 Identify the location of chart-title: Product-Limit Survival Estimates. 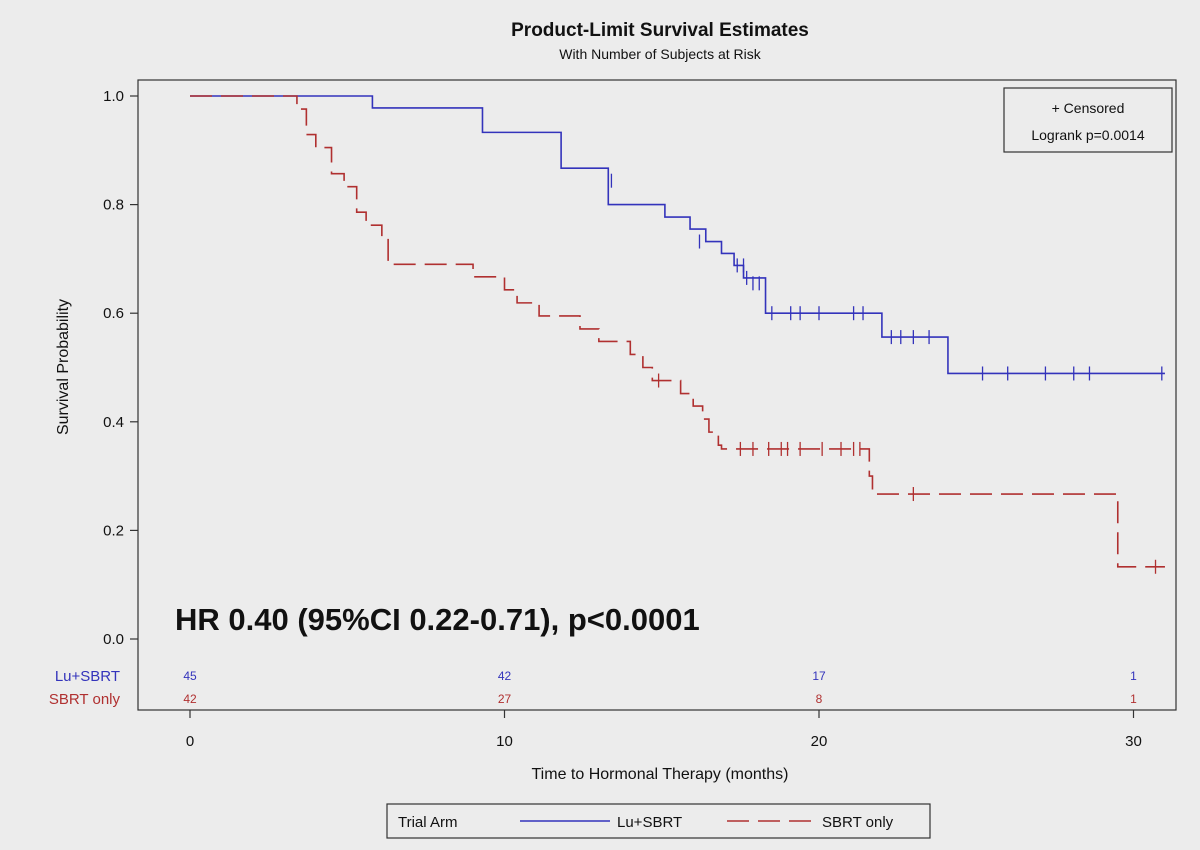
(660, 30).